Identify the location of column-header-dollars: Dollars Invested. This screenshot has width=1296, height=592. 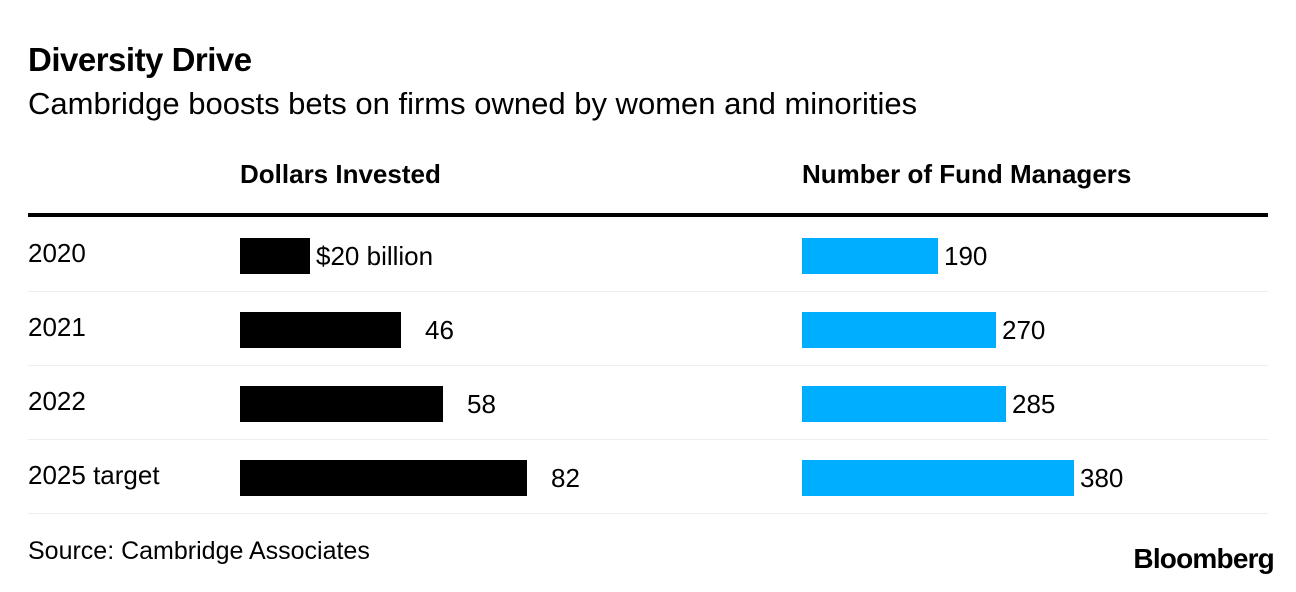
(340, 174).